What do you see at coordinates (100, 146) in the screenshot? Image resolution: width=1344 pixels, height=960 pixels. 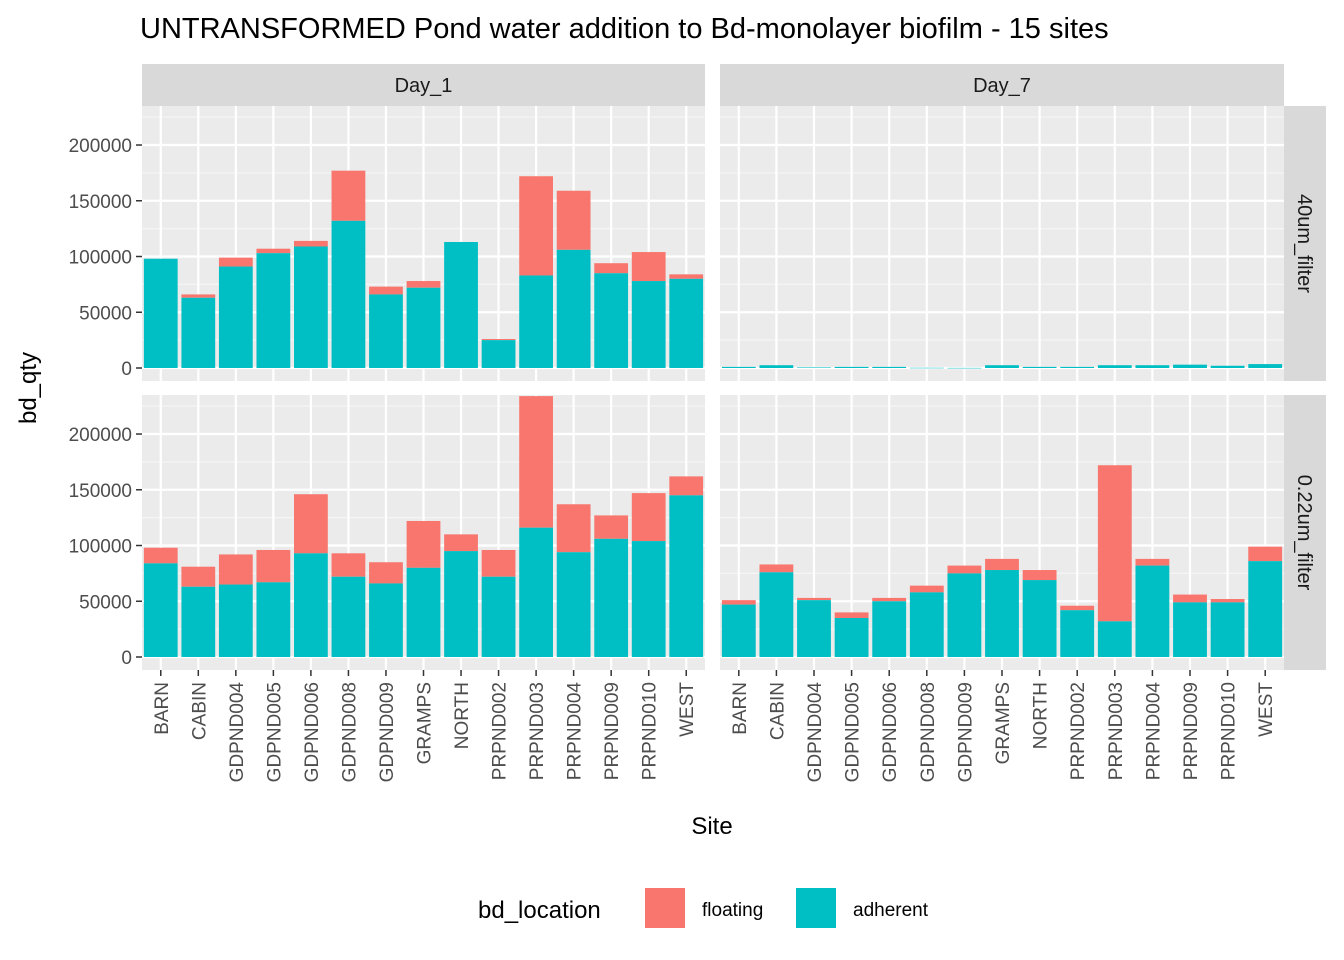 I see `y-tick-label: 200000` at bounding box center [100, 146].